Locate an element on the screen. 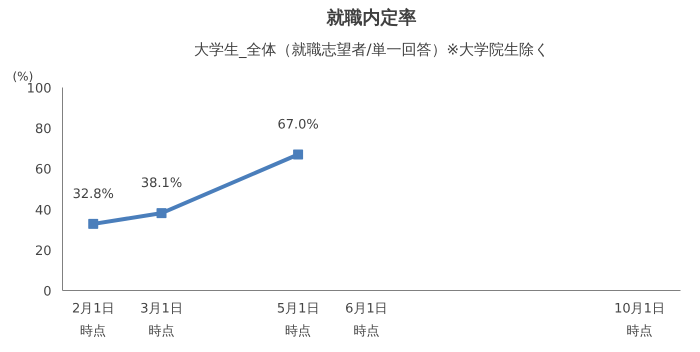  data-label: 38.1% is located at coordinates (161, 184).